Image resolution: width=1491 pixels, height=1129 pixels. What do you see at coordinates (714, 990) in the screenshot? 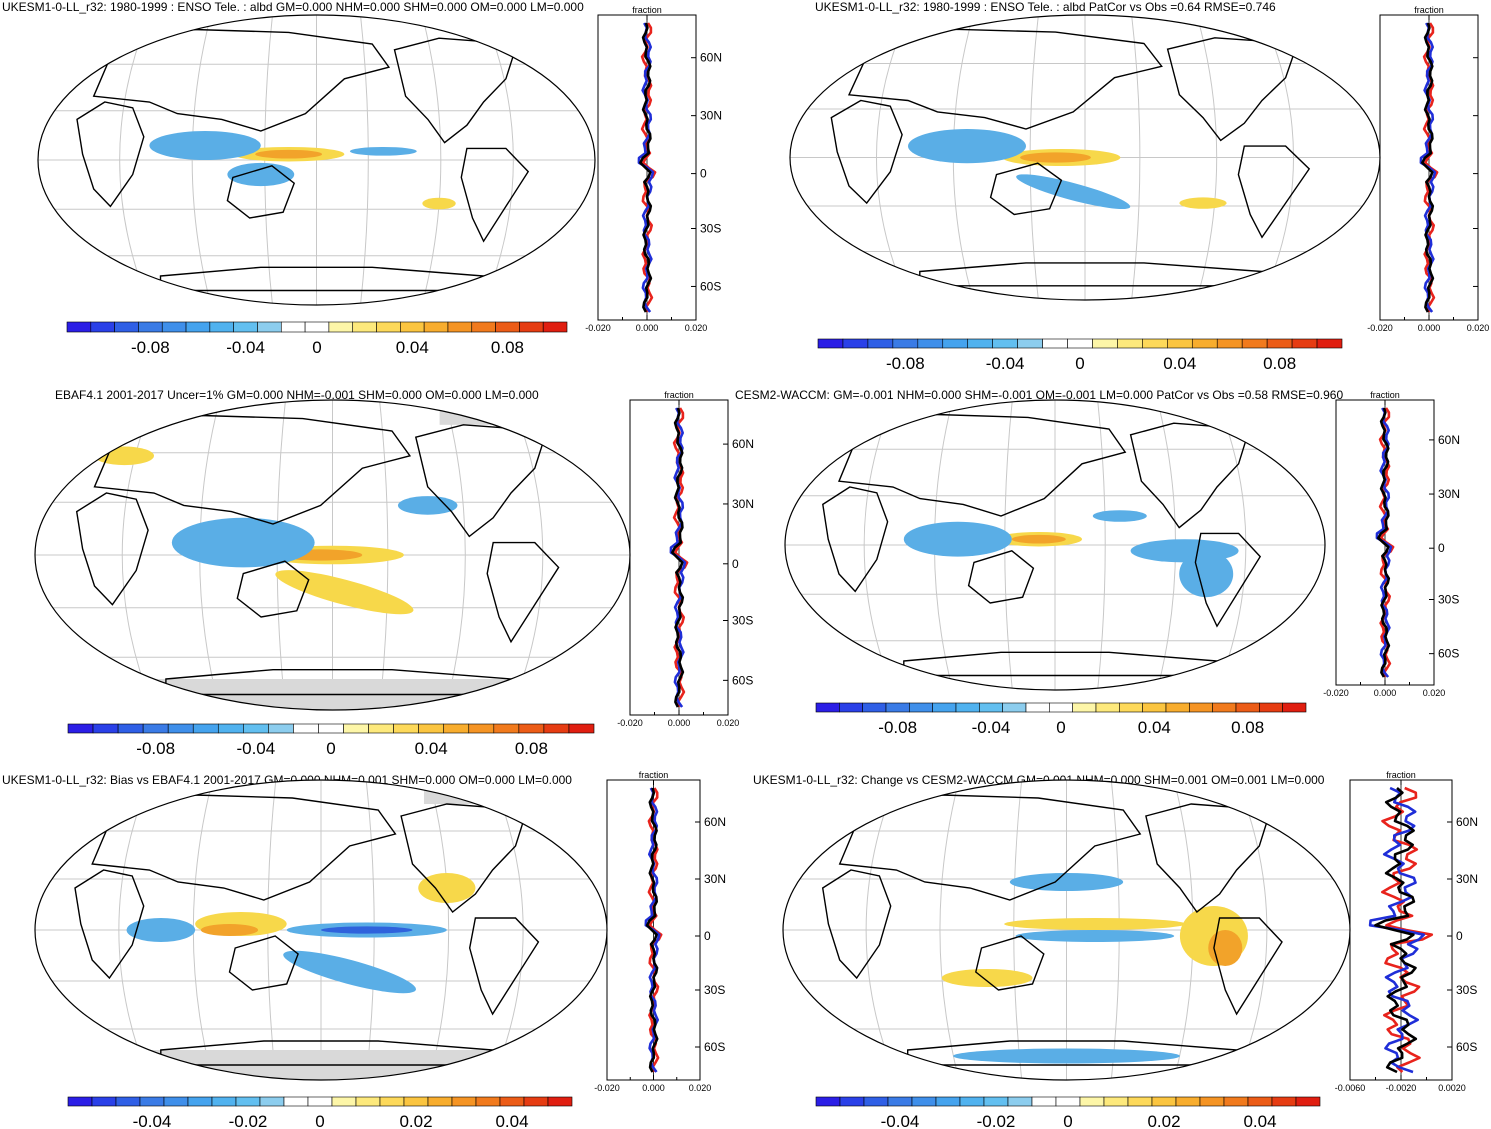
I see `zonal-mean-lat-label: 30S` at bounding box center [714, 990].